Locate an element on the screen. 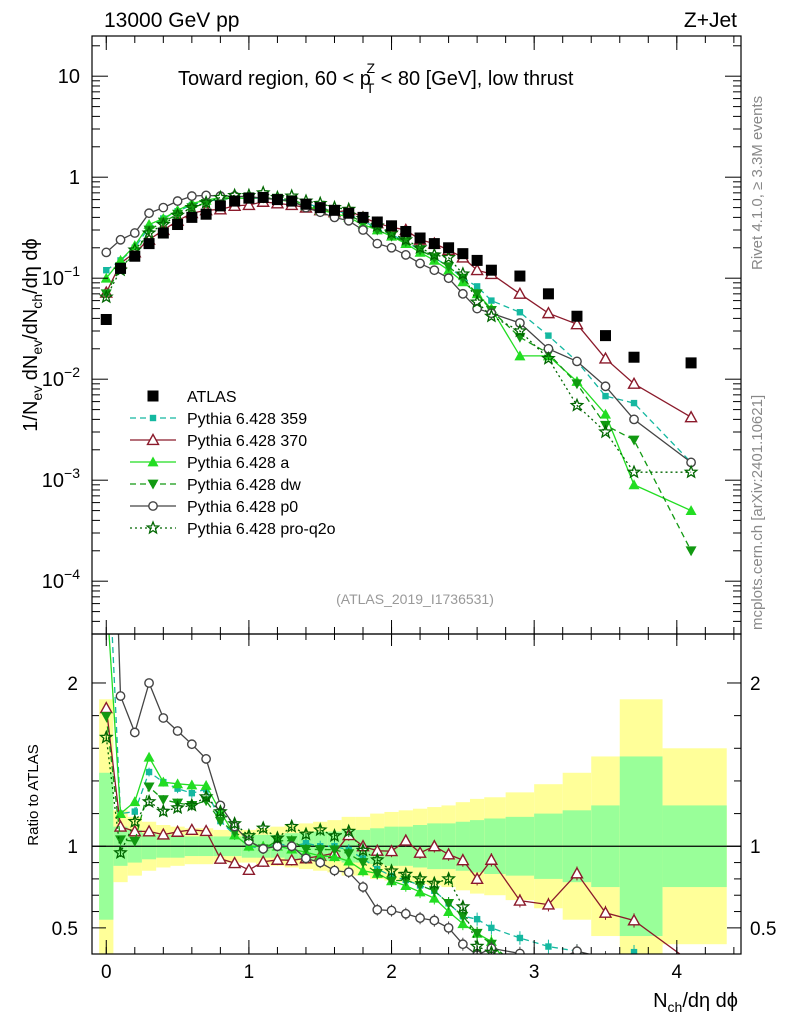  y-tick-label: 10−3 is located at coordinates (61, 478).